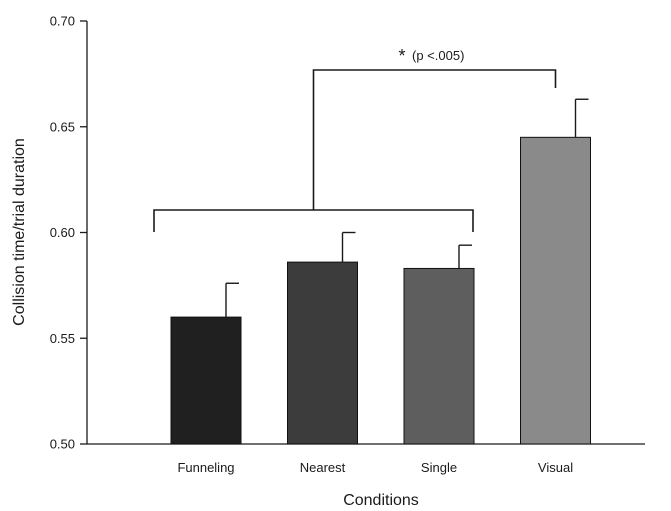  What do you see at coordinates (439, 467) in the screenshot?
I see `x-tick-label: Single` at bounding box center [439, 467].